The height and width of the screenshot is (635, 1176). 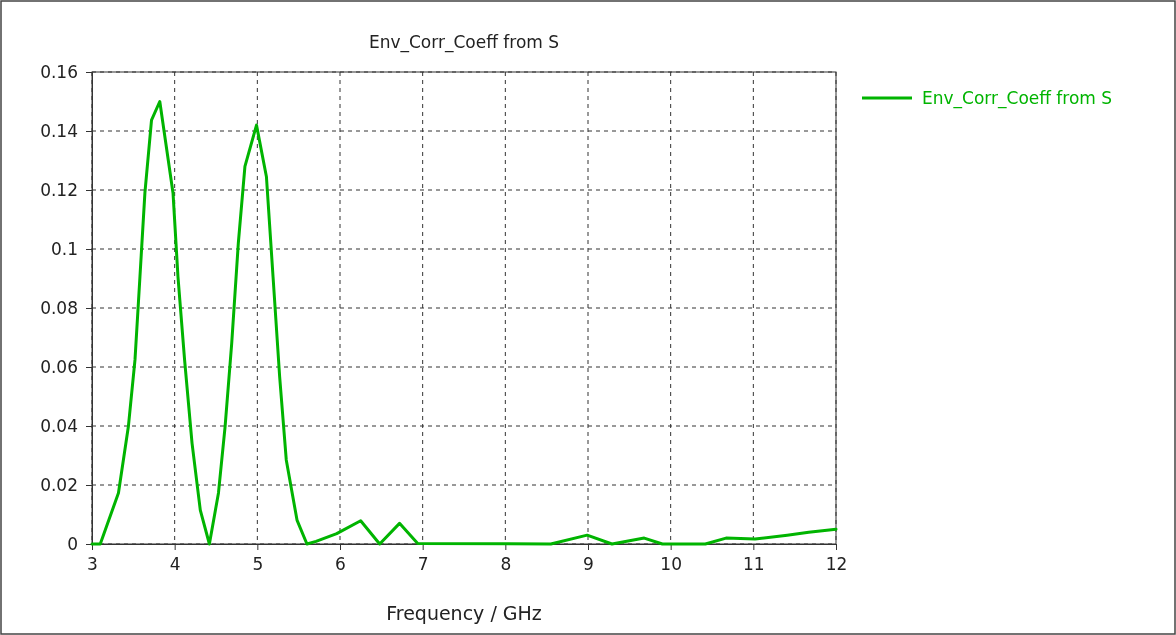 What do you see at coordinates (671, 564) in the screenshot?
I see `x-tick-label: 10` at bounding box center [671, 564].